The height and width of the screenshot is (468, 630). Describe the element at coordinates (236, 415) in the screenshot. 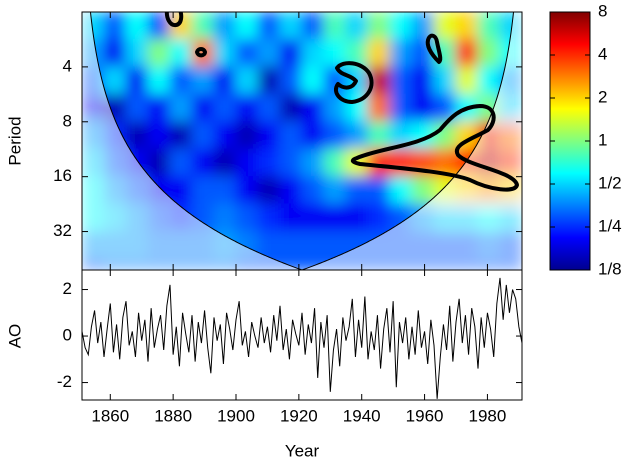

I see `x-tick-label: 1900` at that location.